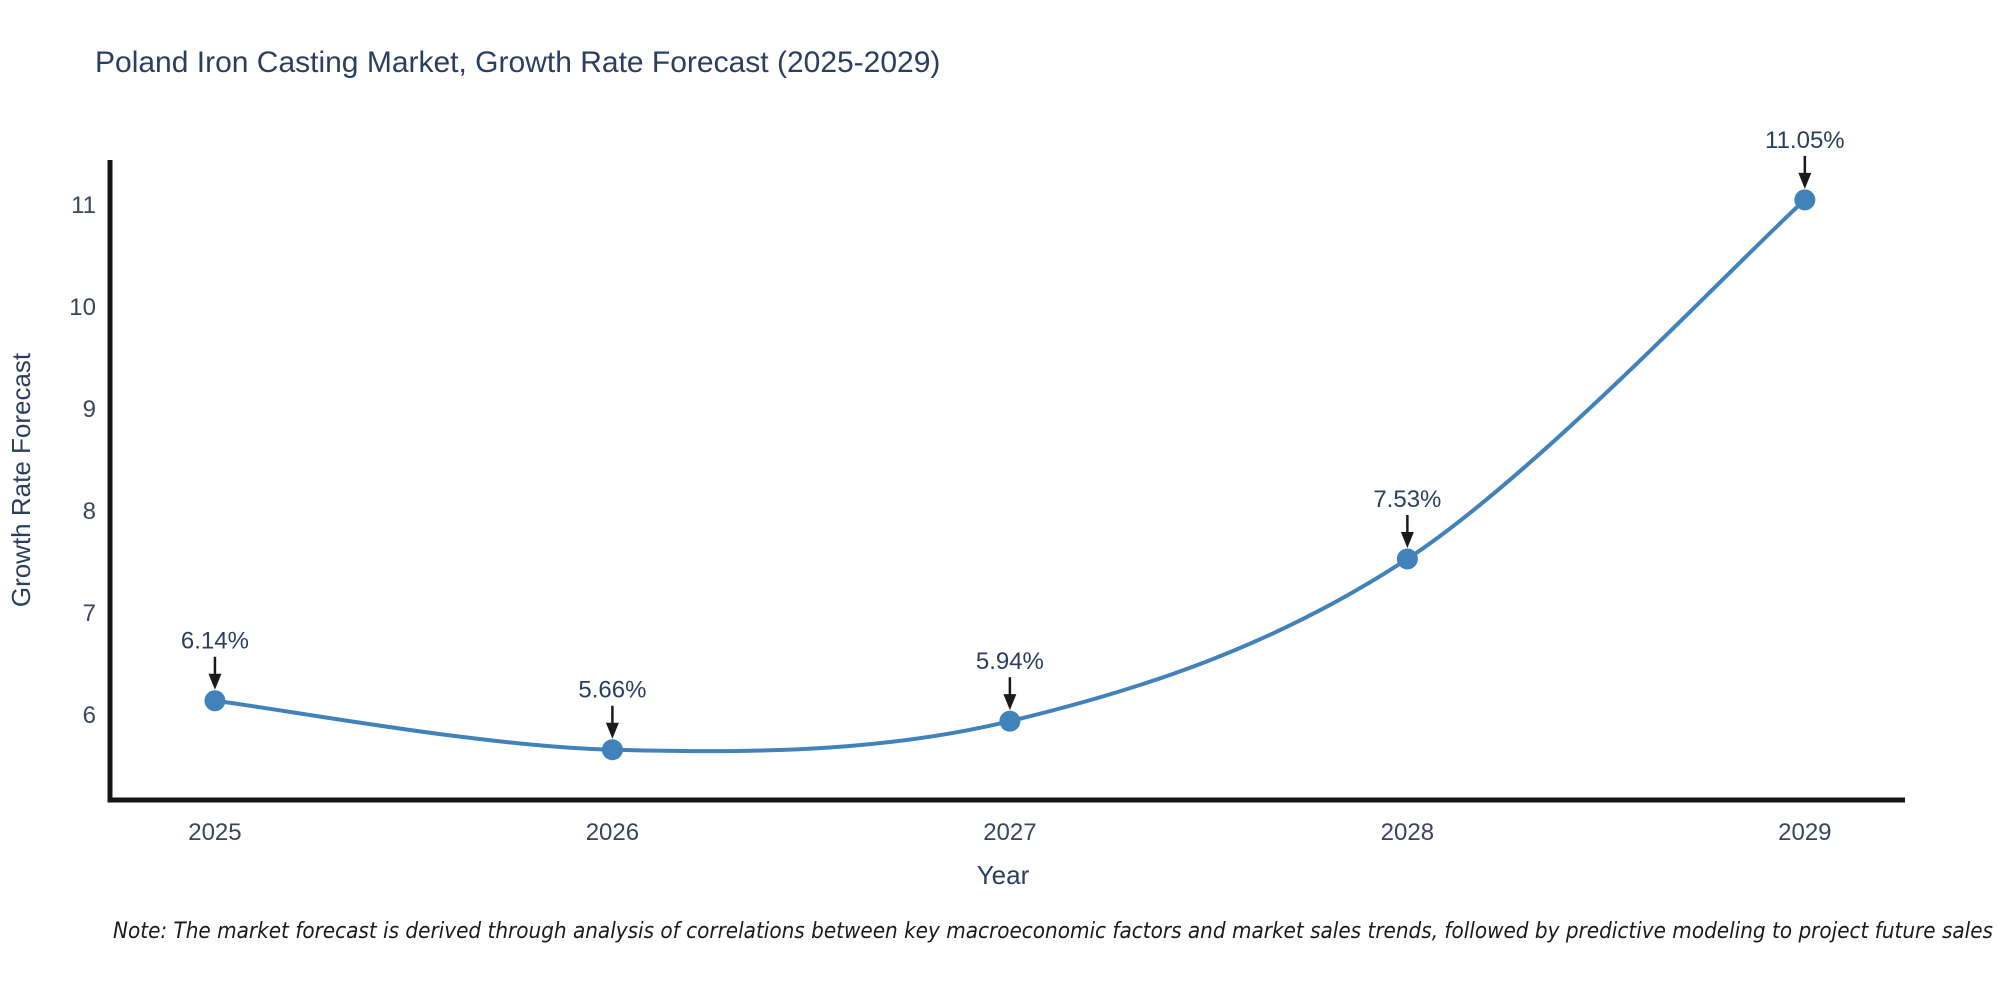 The image size is (2000, 1000). I want to click on x-tick-label: 2028, so click(1407, 832).